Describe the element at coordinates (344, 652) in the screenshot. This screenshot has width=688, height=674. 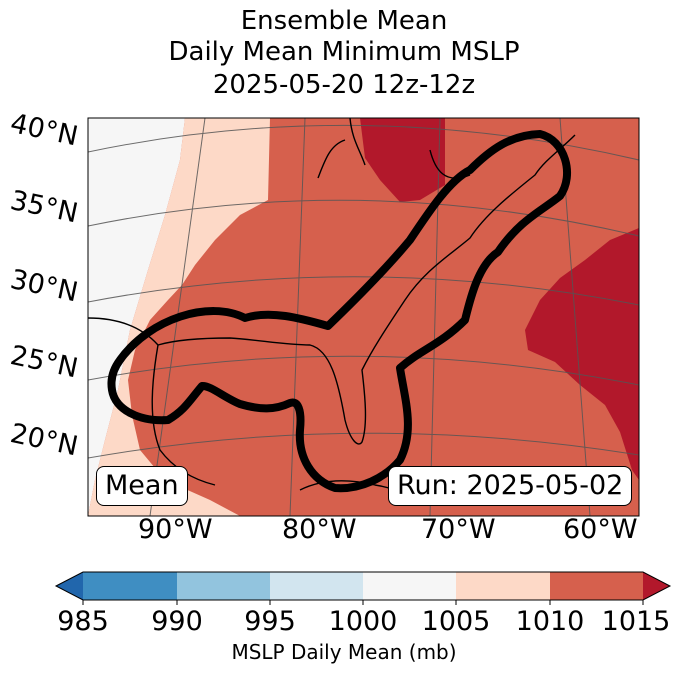
I see `colorbar-label: MSLP Daily Mean (mb)` at that location.